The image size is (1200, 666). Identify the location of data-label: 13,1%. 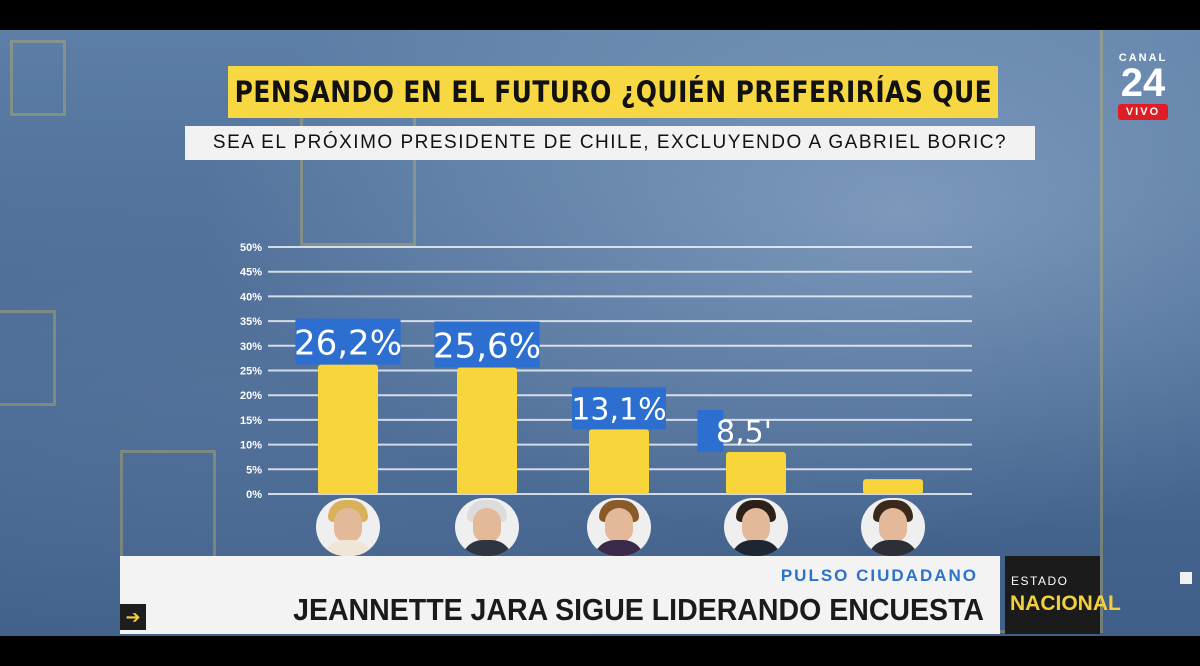
(618, 409).